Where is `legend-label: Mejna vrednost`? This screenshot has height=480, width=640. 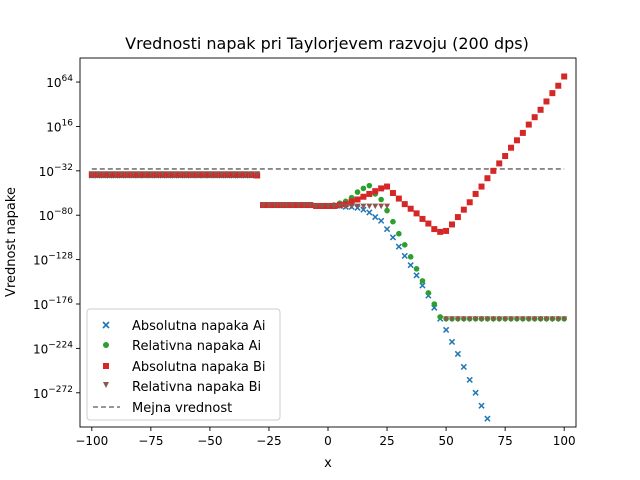
legend-label: Mejna vrednost is located at coordinates (182, 408).